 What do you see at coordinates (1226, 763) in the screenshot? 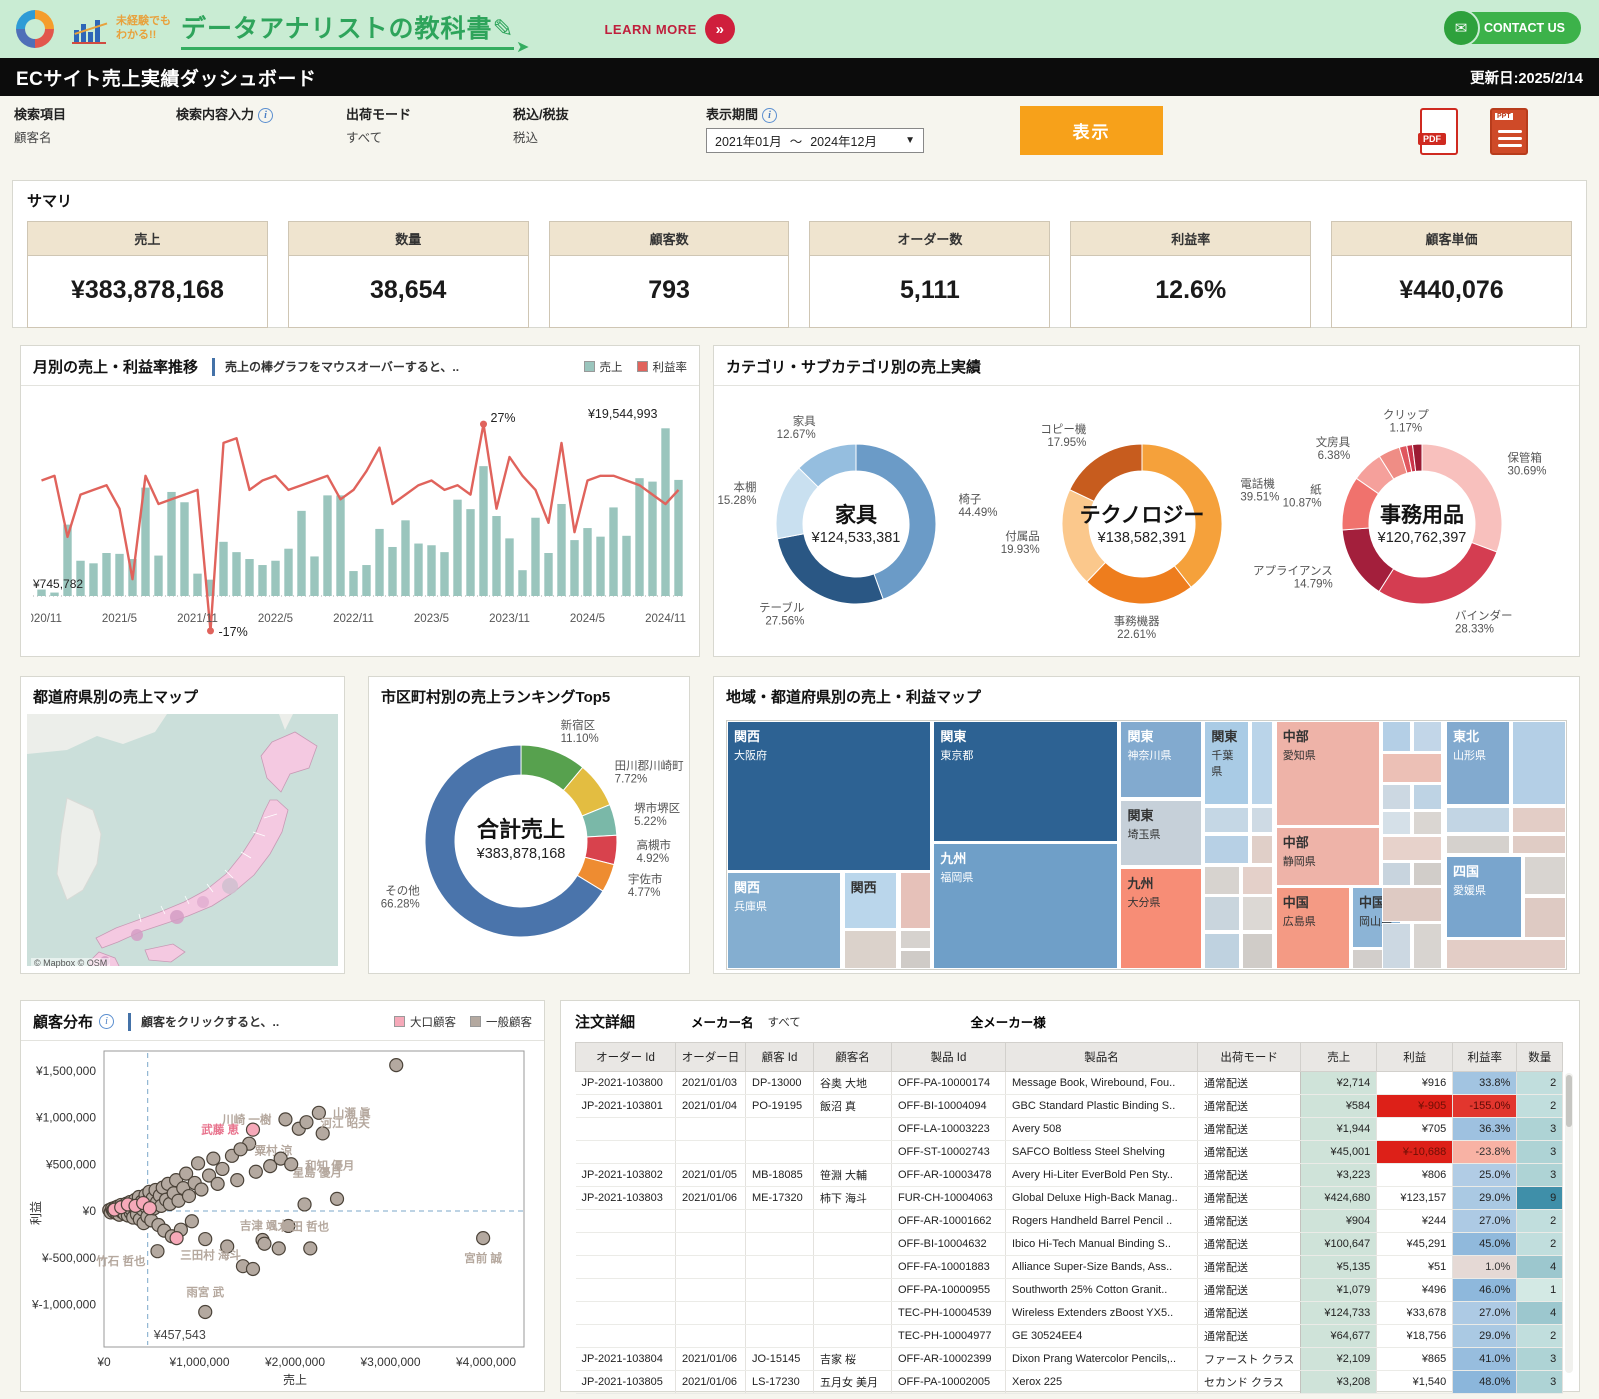
I see `treemap-cell: 関東 千葉県` at bounding box center [1226, 763].